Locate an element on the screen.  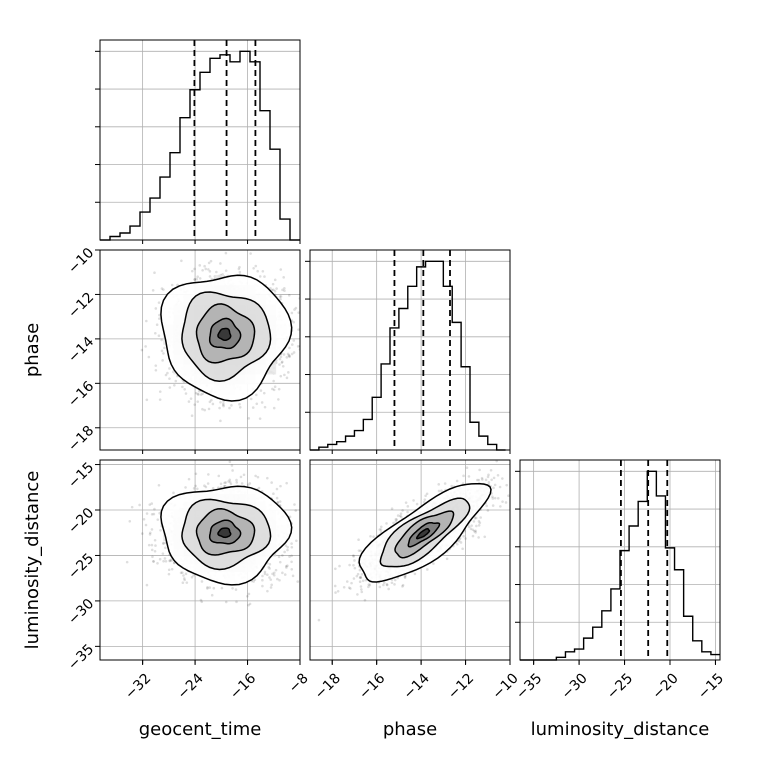
x-tick-label-geocent_time: −32 is located at coordinates (138, 686).